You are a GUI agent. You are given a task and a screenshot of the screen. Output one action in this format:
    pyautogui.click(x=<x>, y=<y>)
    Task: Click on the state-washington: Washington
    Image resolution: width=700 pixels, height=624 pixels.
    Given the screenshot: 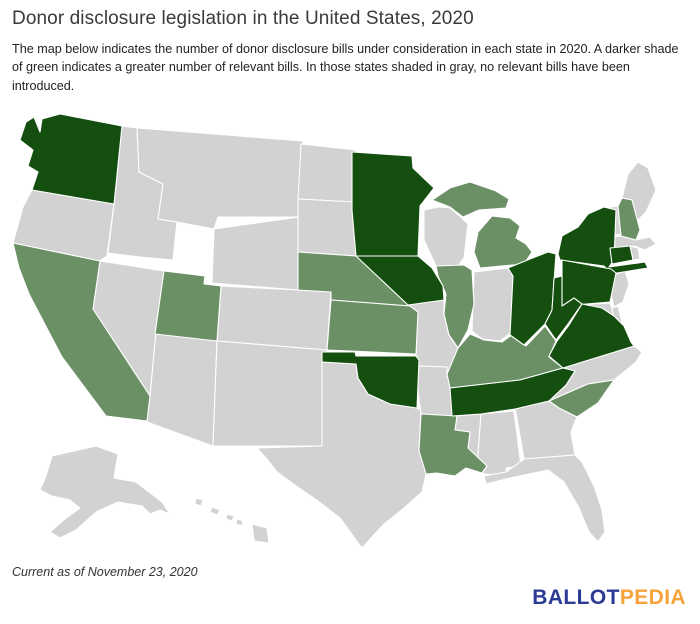 What is the action you would take?
    pyautogui.click(x=71, y=159)
    